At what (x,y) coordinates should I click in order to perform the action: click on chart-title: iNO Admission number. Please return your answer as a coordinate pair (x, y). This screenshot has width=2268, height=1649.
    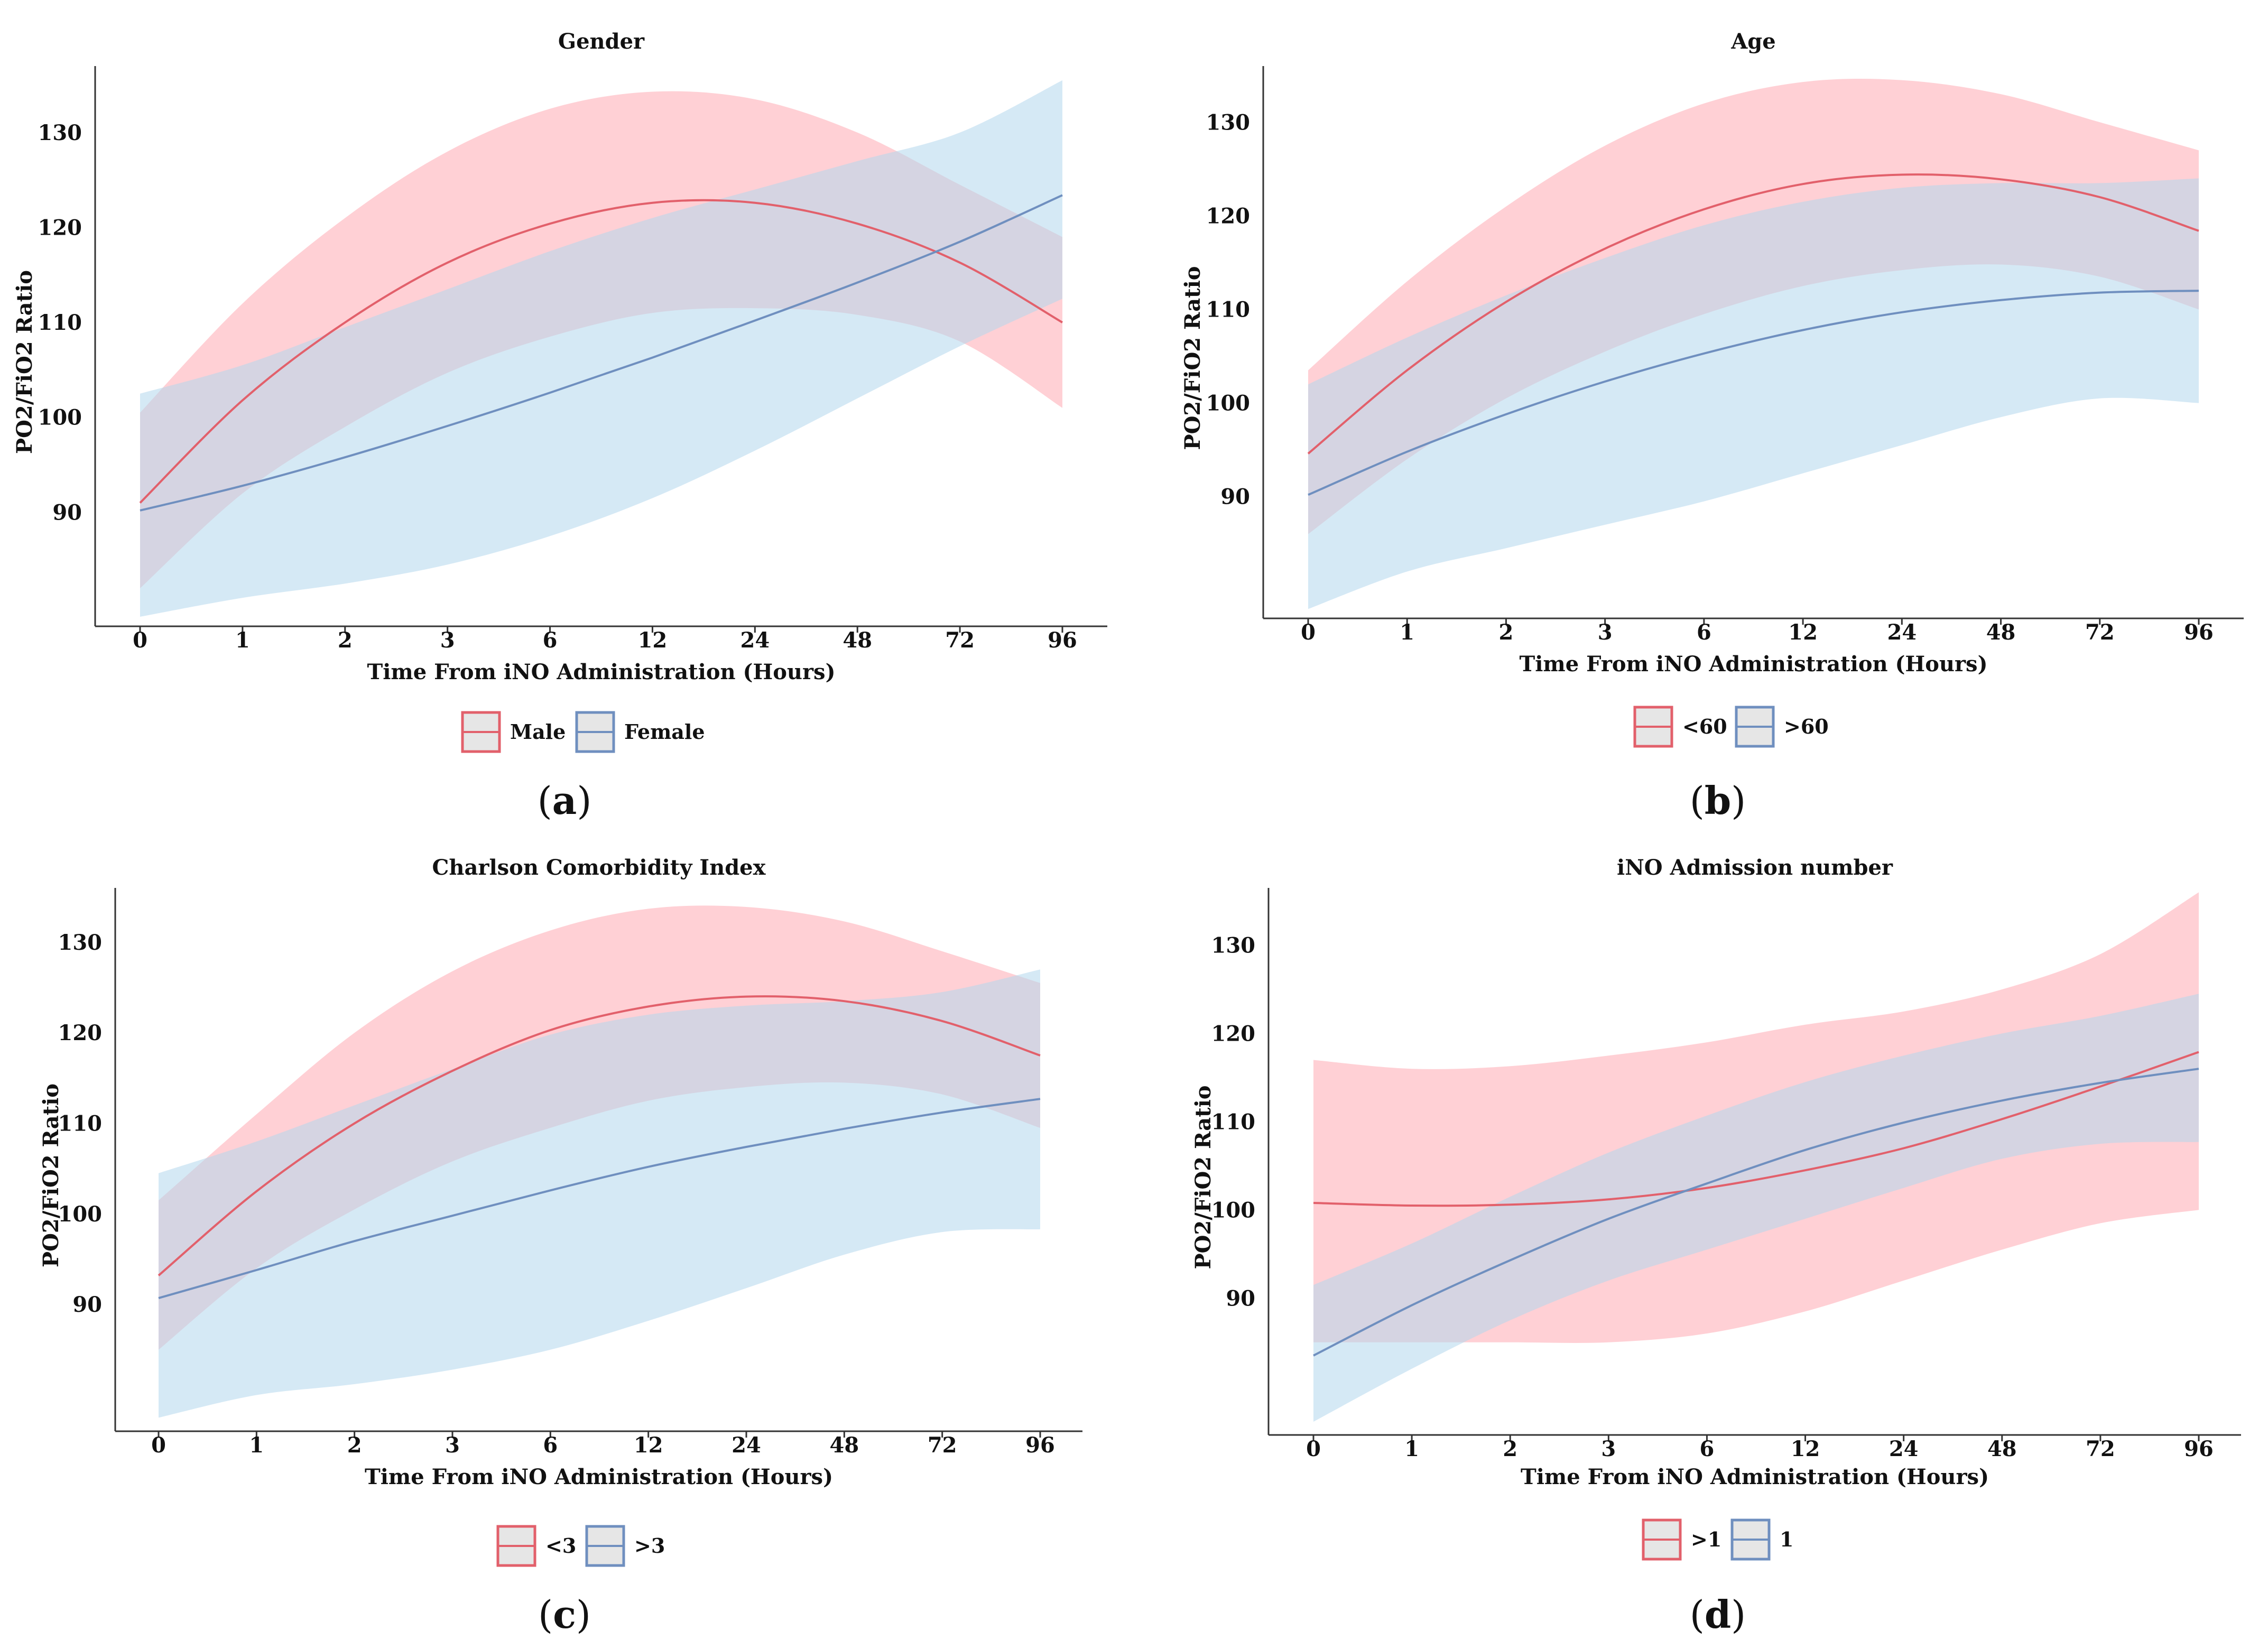
    Looking at the image, I should click on (1755, 867).